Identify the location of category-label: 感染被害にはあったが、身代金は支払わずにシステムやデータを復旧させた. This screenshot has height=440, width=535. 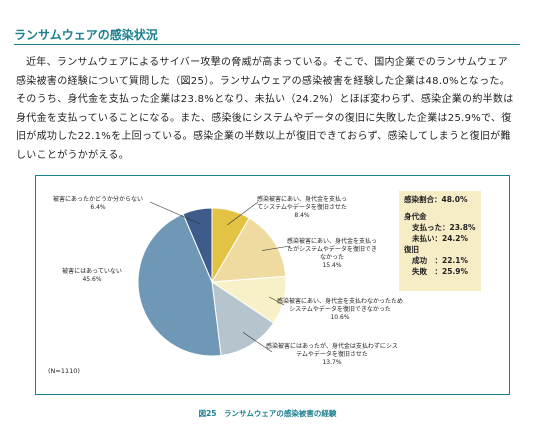
(332, 350).